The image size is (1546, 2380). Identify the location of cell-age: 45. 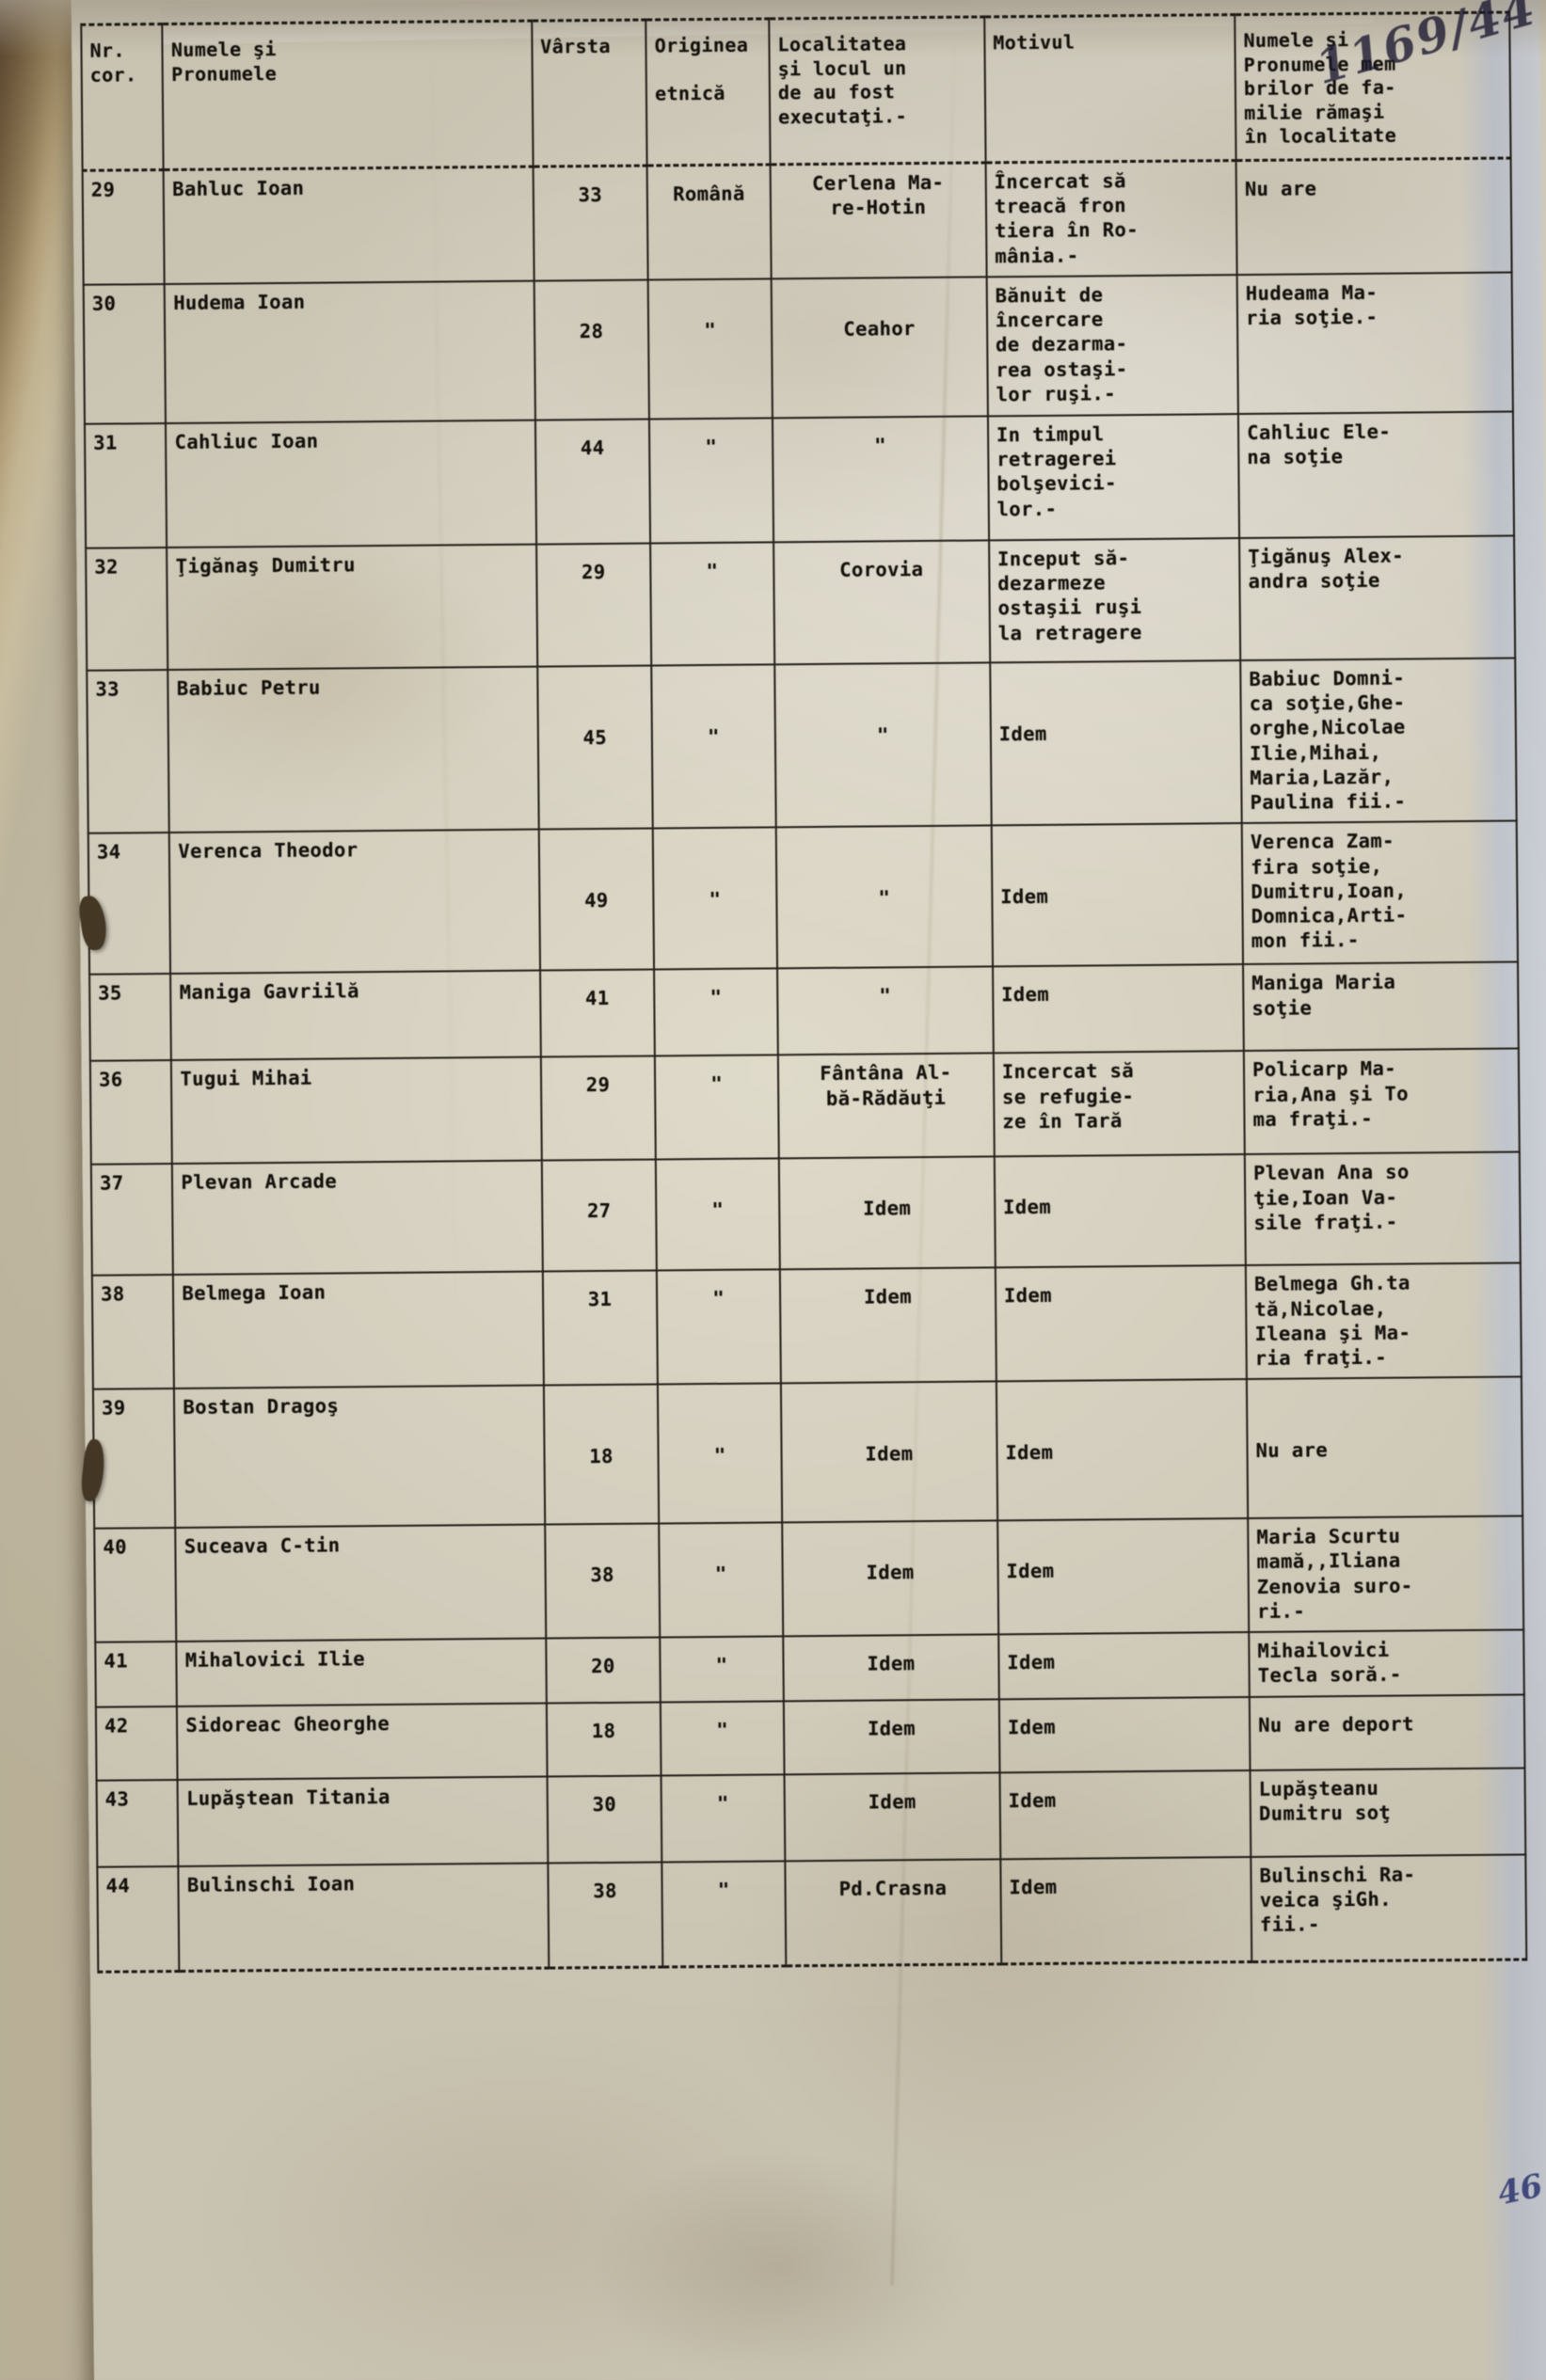
(594, 747).